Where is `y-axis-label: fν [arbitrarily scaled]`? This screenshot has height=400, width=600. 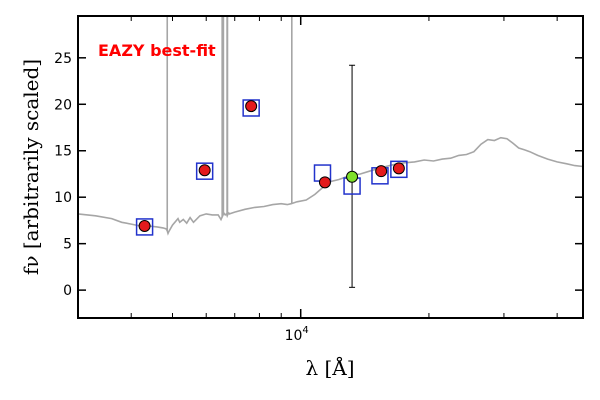 y-axis-label: fν [arbitrarily scaled] is located at coordinates (31, 167).